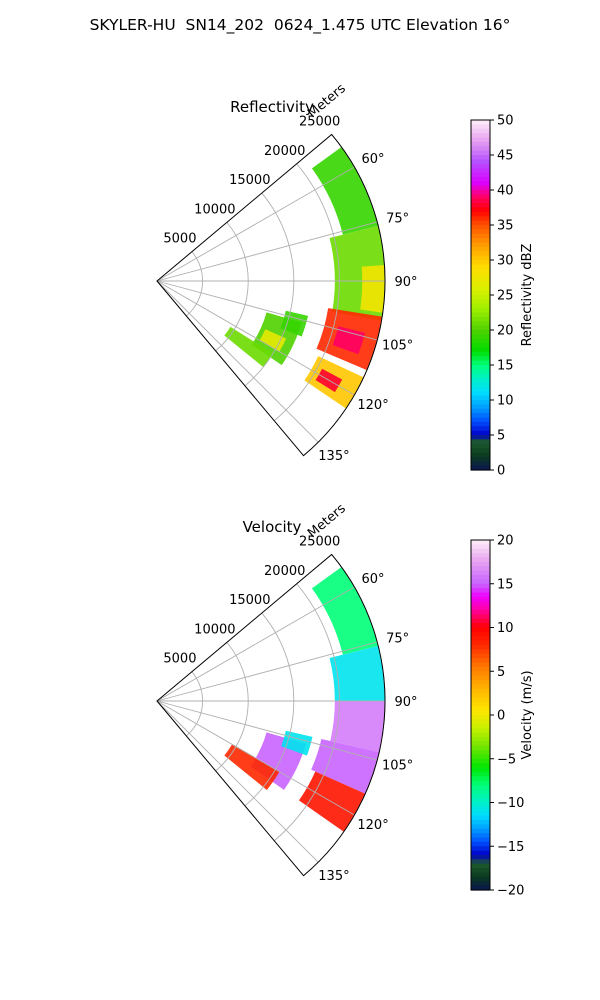  Describe the element at coordinates (501, 471) in the screenshot. I see `colorbar-tick-label: 0` at that location.